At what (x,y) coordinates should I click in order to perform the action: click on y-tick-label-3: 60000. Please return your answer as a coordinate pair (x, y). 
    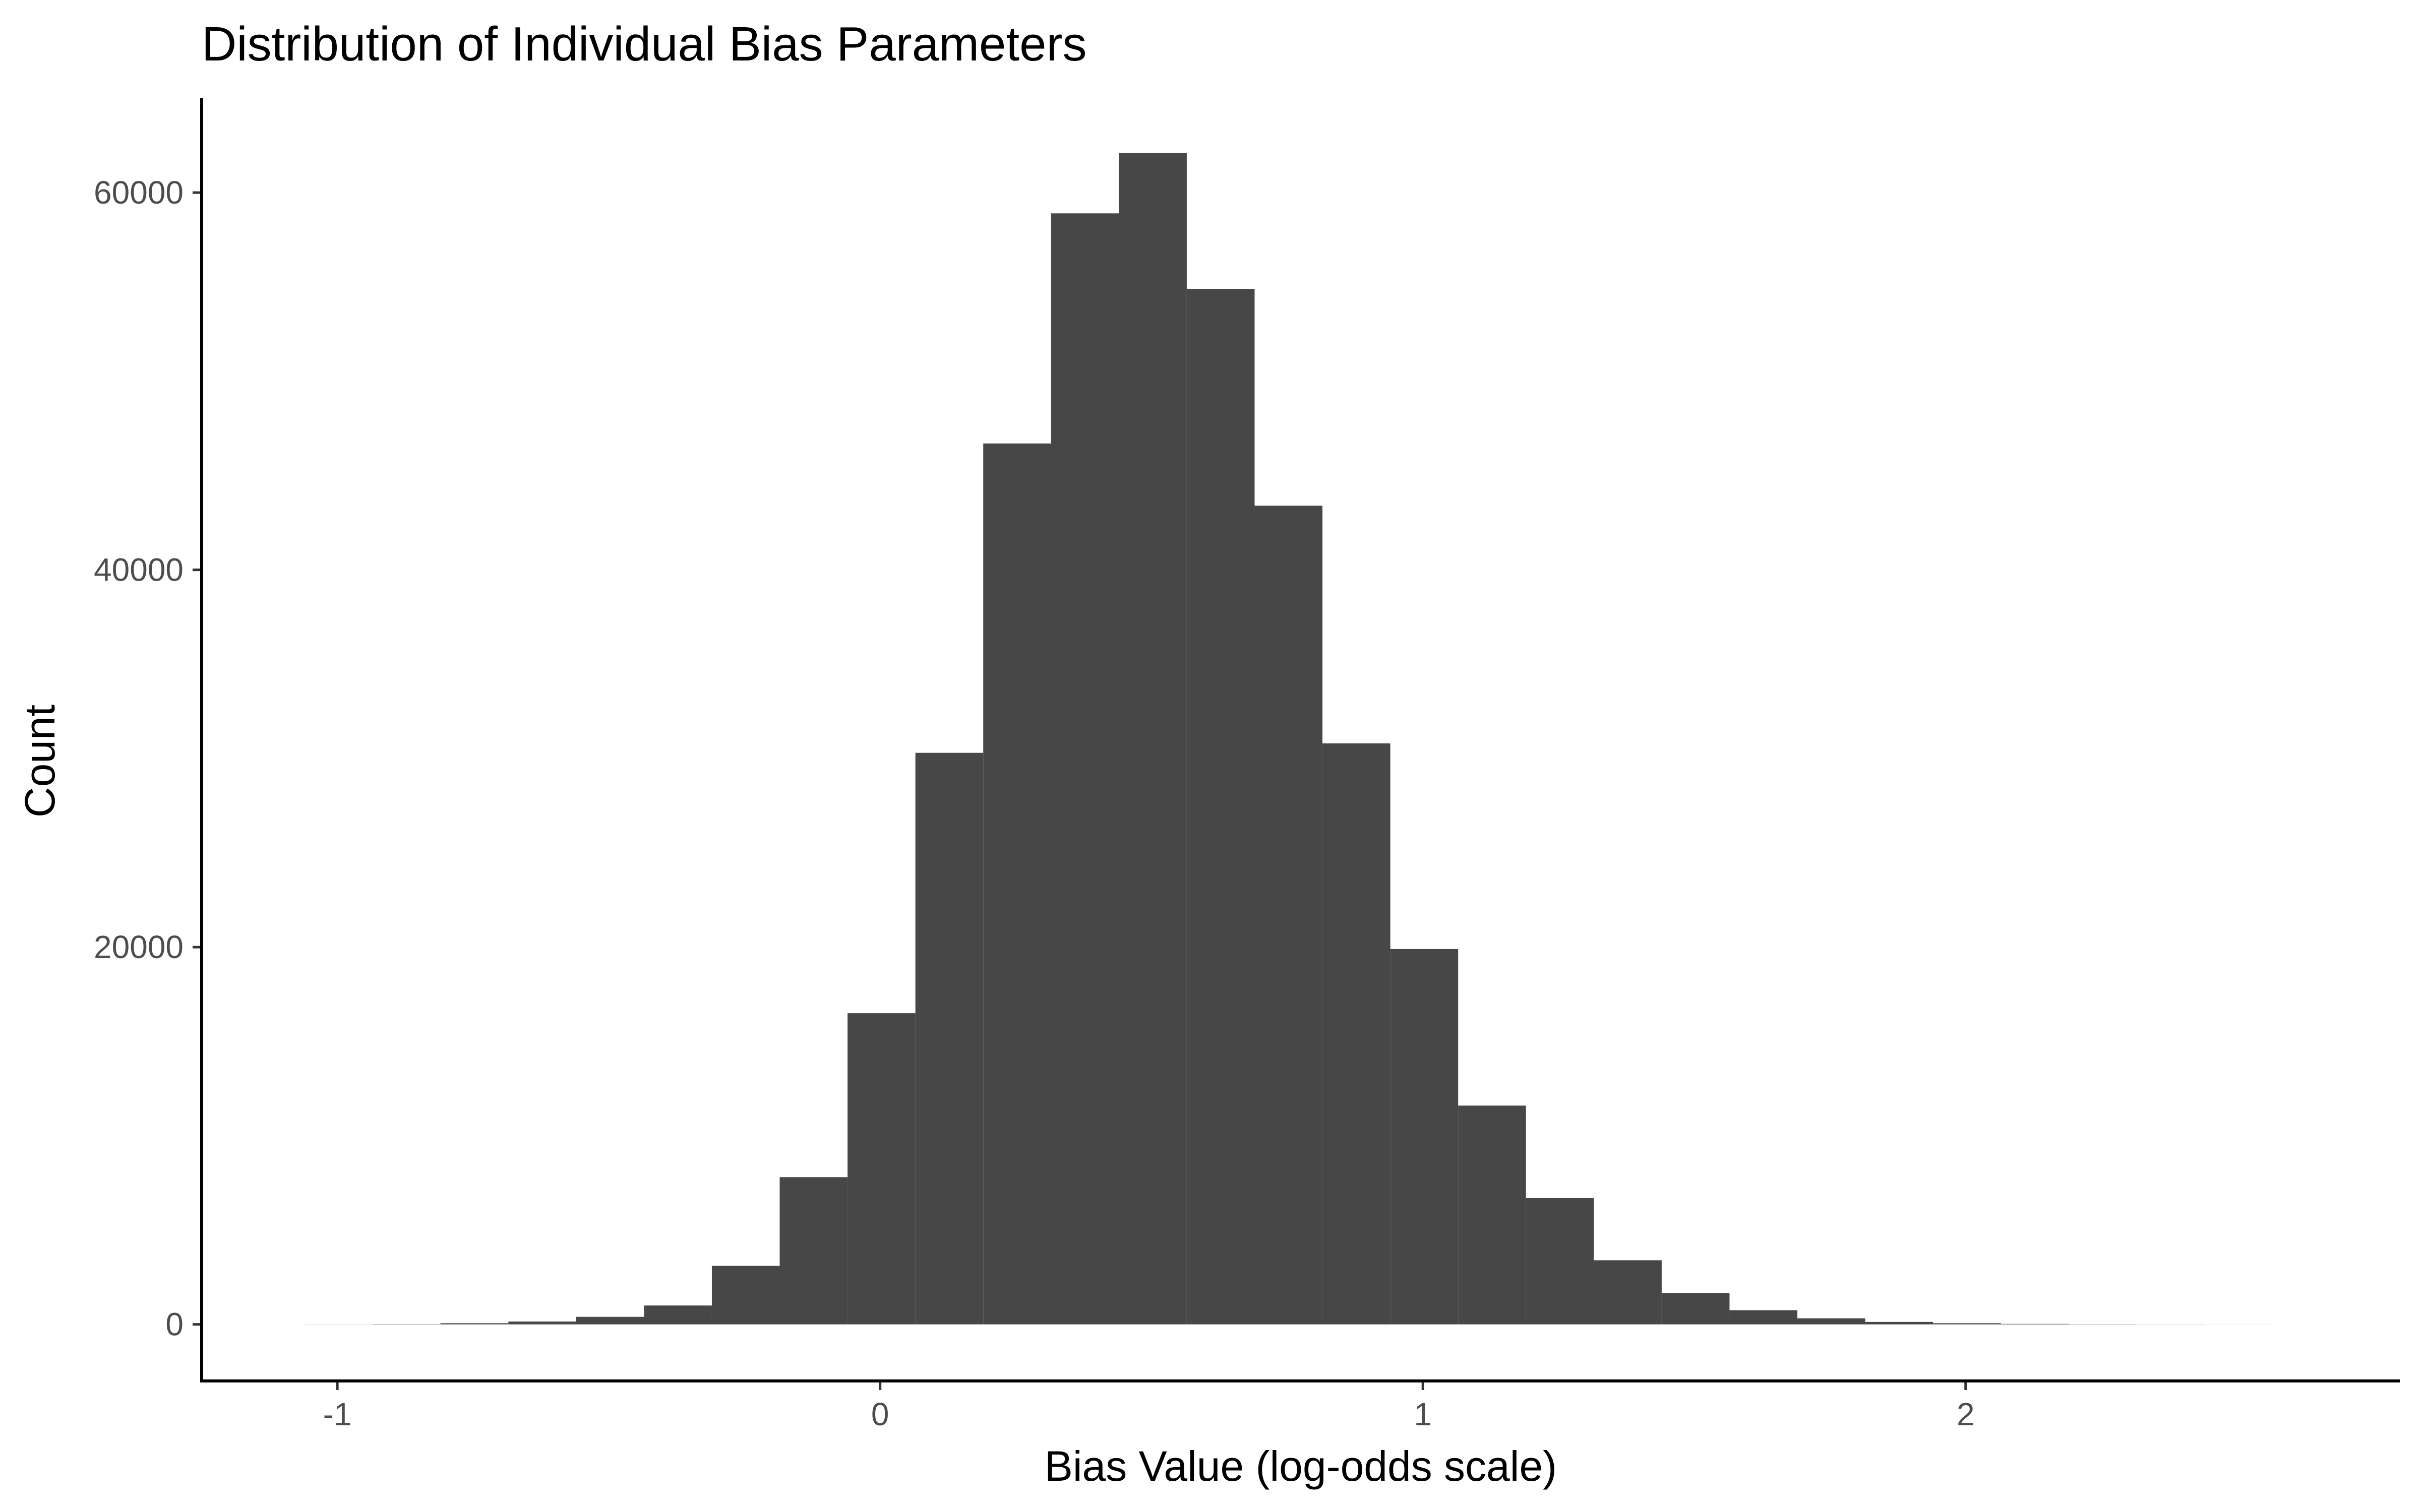
    Looking at the image, I should click on (139, 192).